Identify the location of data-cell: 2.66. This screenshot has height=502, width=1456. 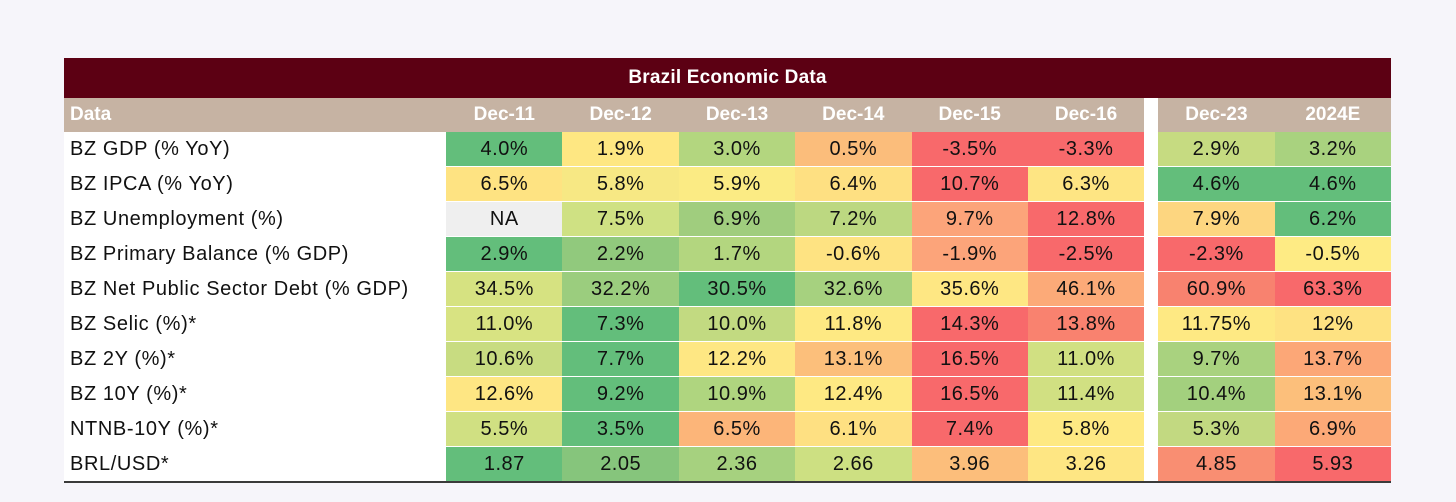
(853, 464).